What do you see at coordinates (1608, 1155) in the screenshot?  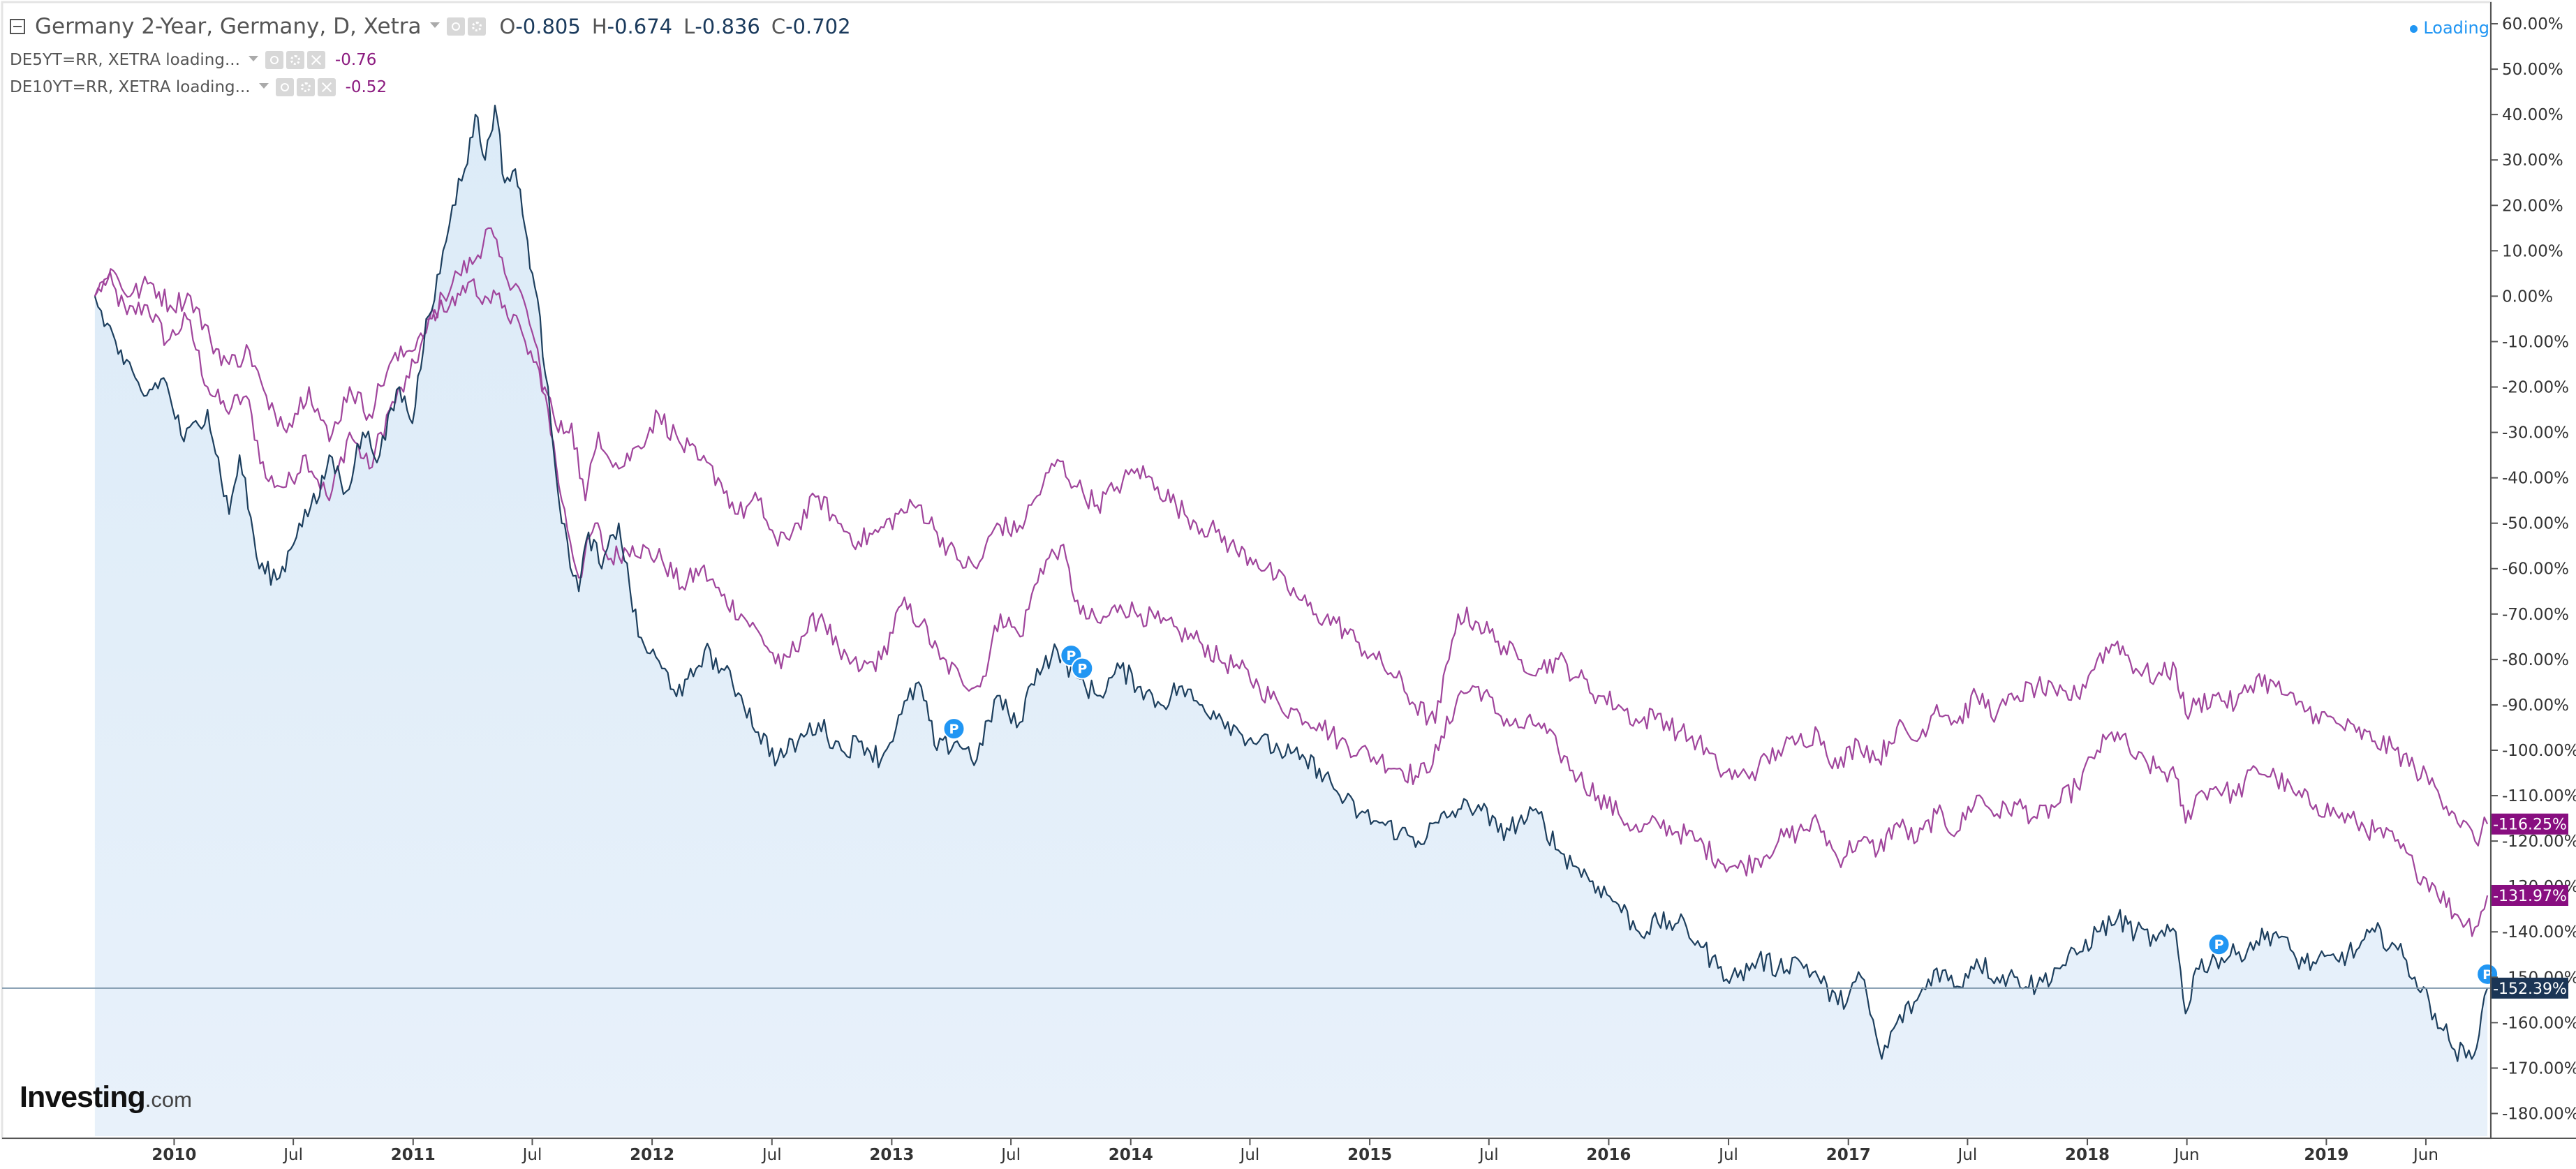 I see `x-tick-label: 2016` at bounding box center [1608, 1155].